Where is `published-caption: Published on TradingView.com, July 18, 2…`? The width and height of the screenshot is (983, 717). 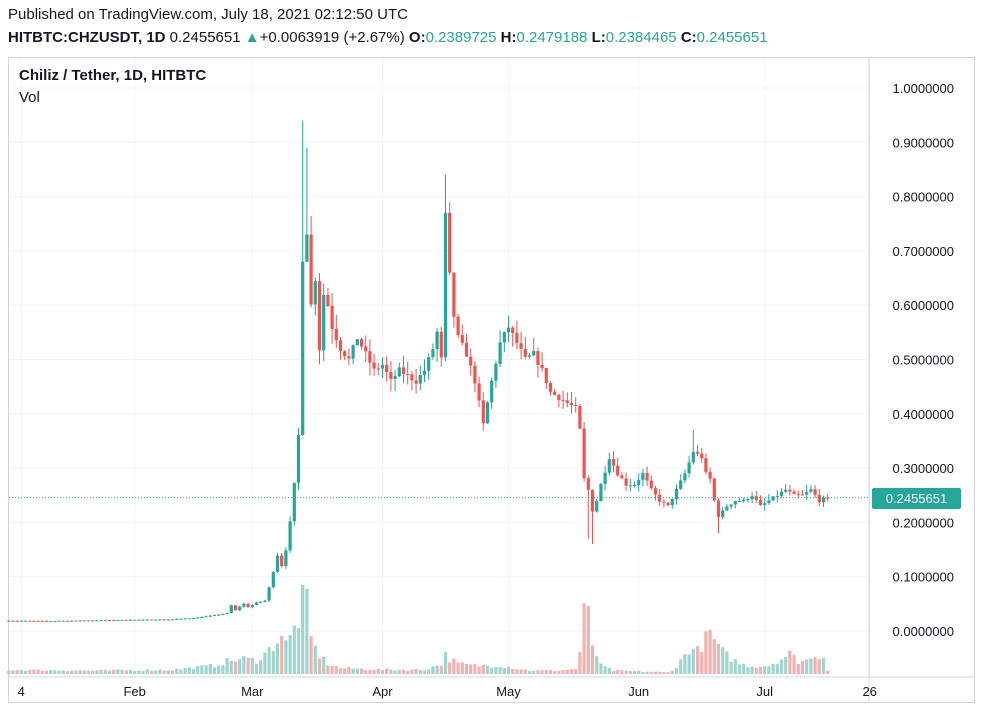 published-caption: Published on TradingView.com, July 18, 2… is located at coordinates (208, 14).